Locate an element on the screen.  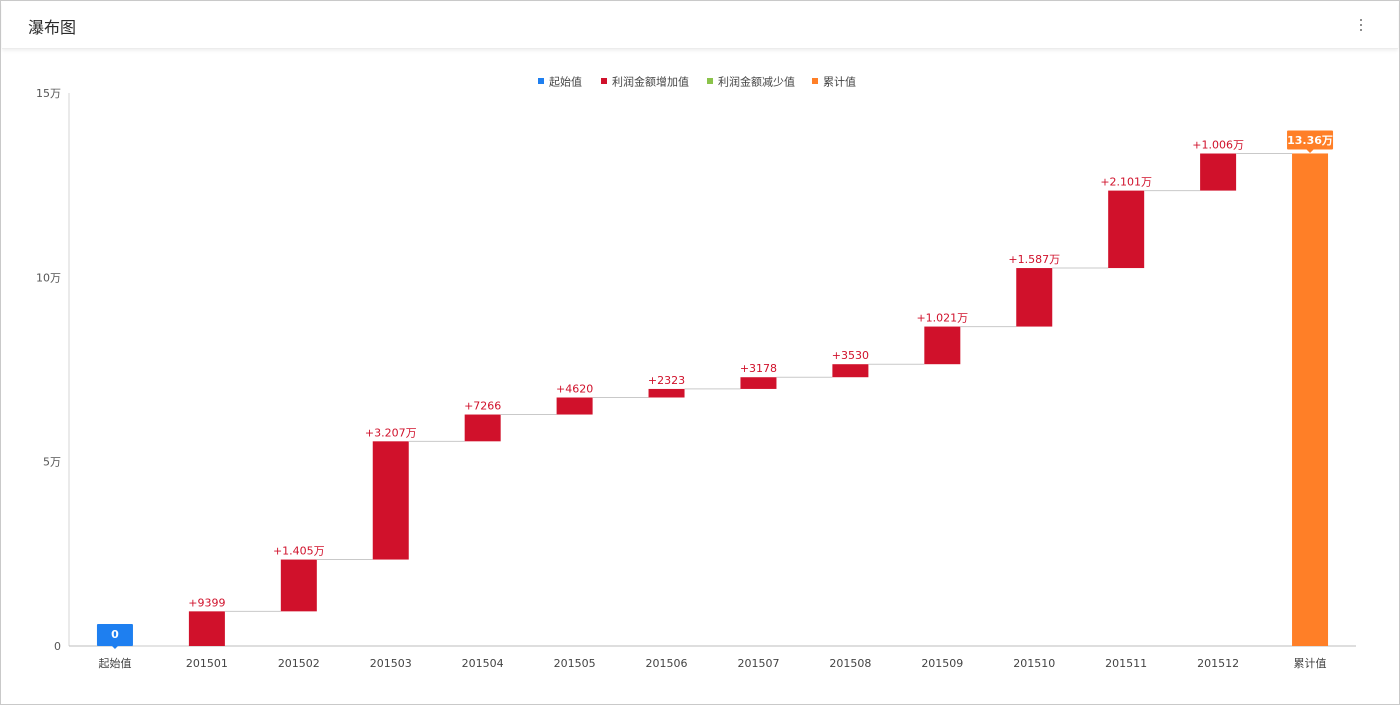
data-label: +2323 is located at coordinates (666, 380).